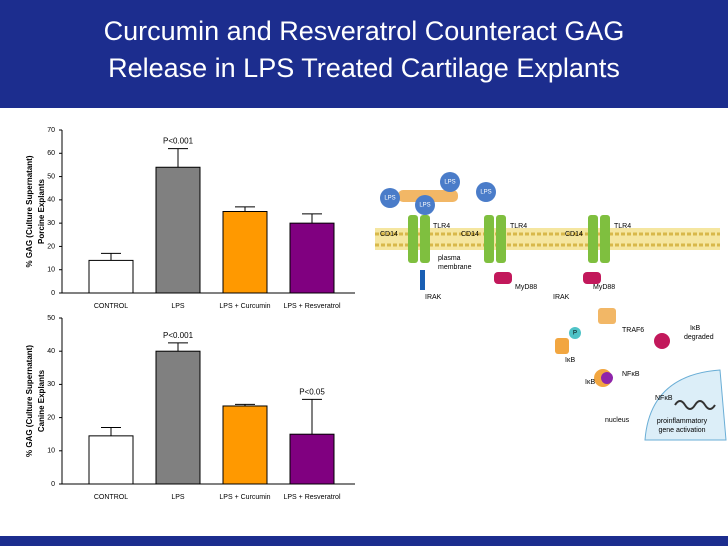 Image resolution: width=728 pixels, height=546 pixels. What do you see at coordinates (422, 280) in the screenshot?
I see `irak-icon` at bounding box center [422, 280].